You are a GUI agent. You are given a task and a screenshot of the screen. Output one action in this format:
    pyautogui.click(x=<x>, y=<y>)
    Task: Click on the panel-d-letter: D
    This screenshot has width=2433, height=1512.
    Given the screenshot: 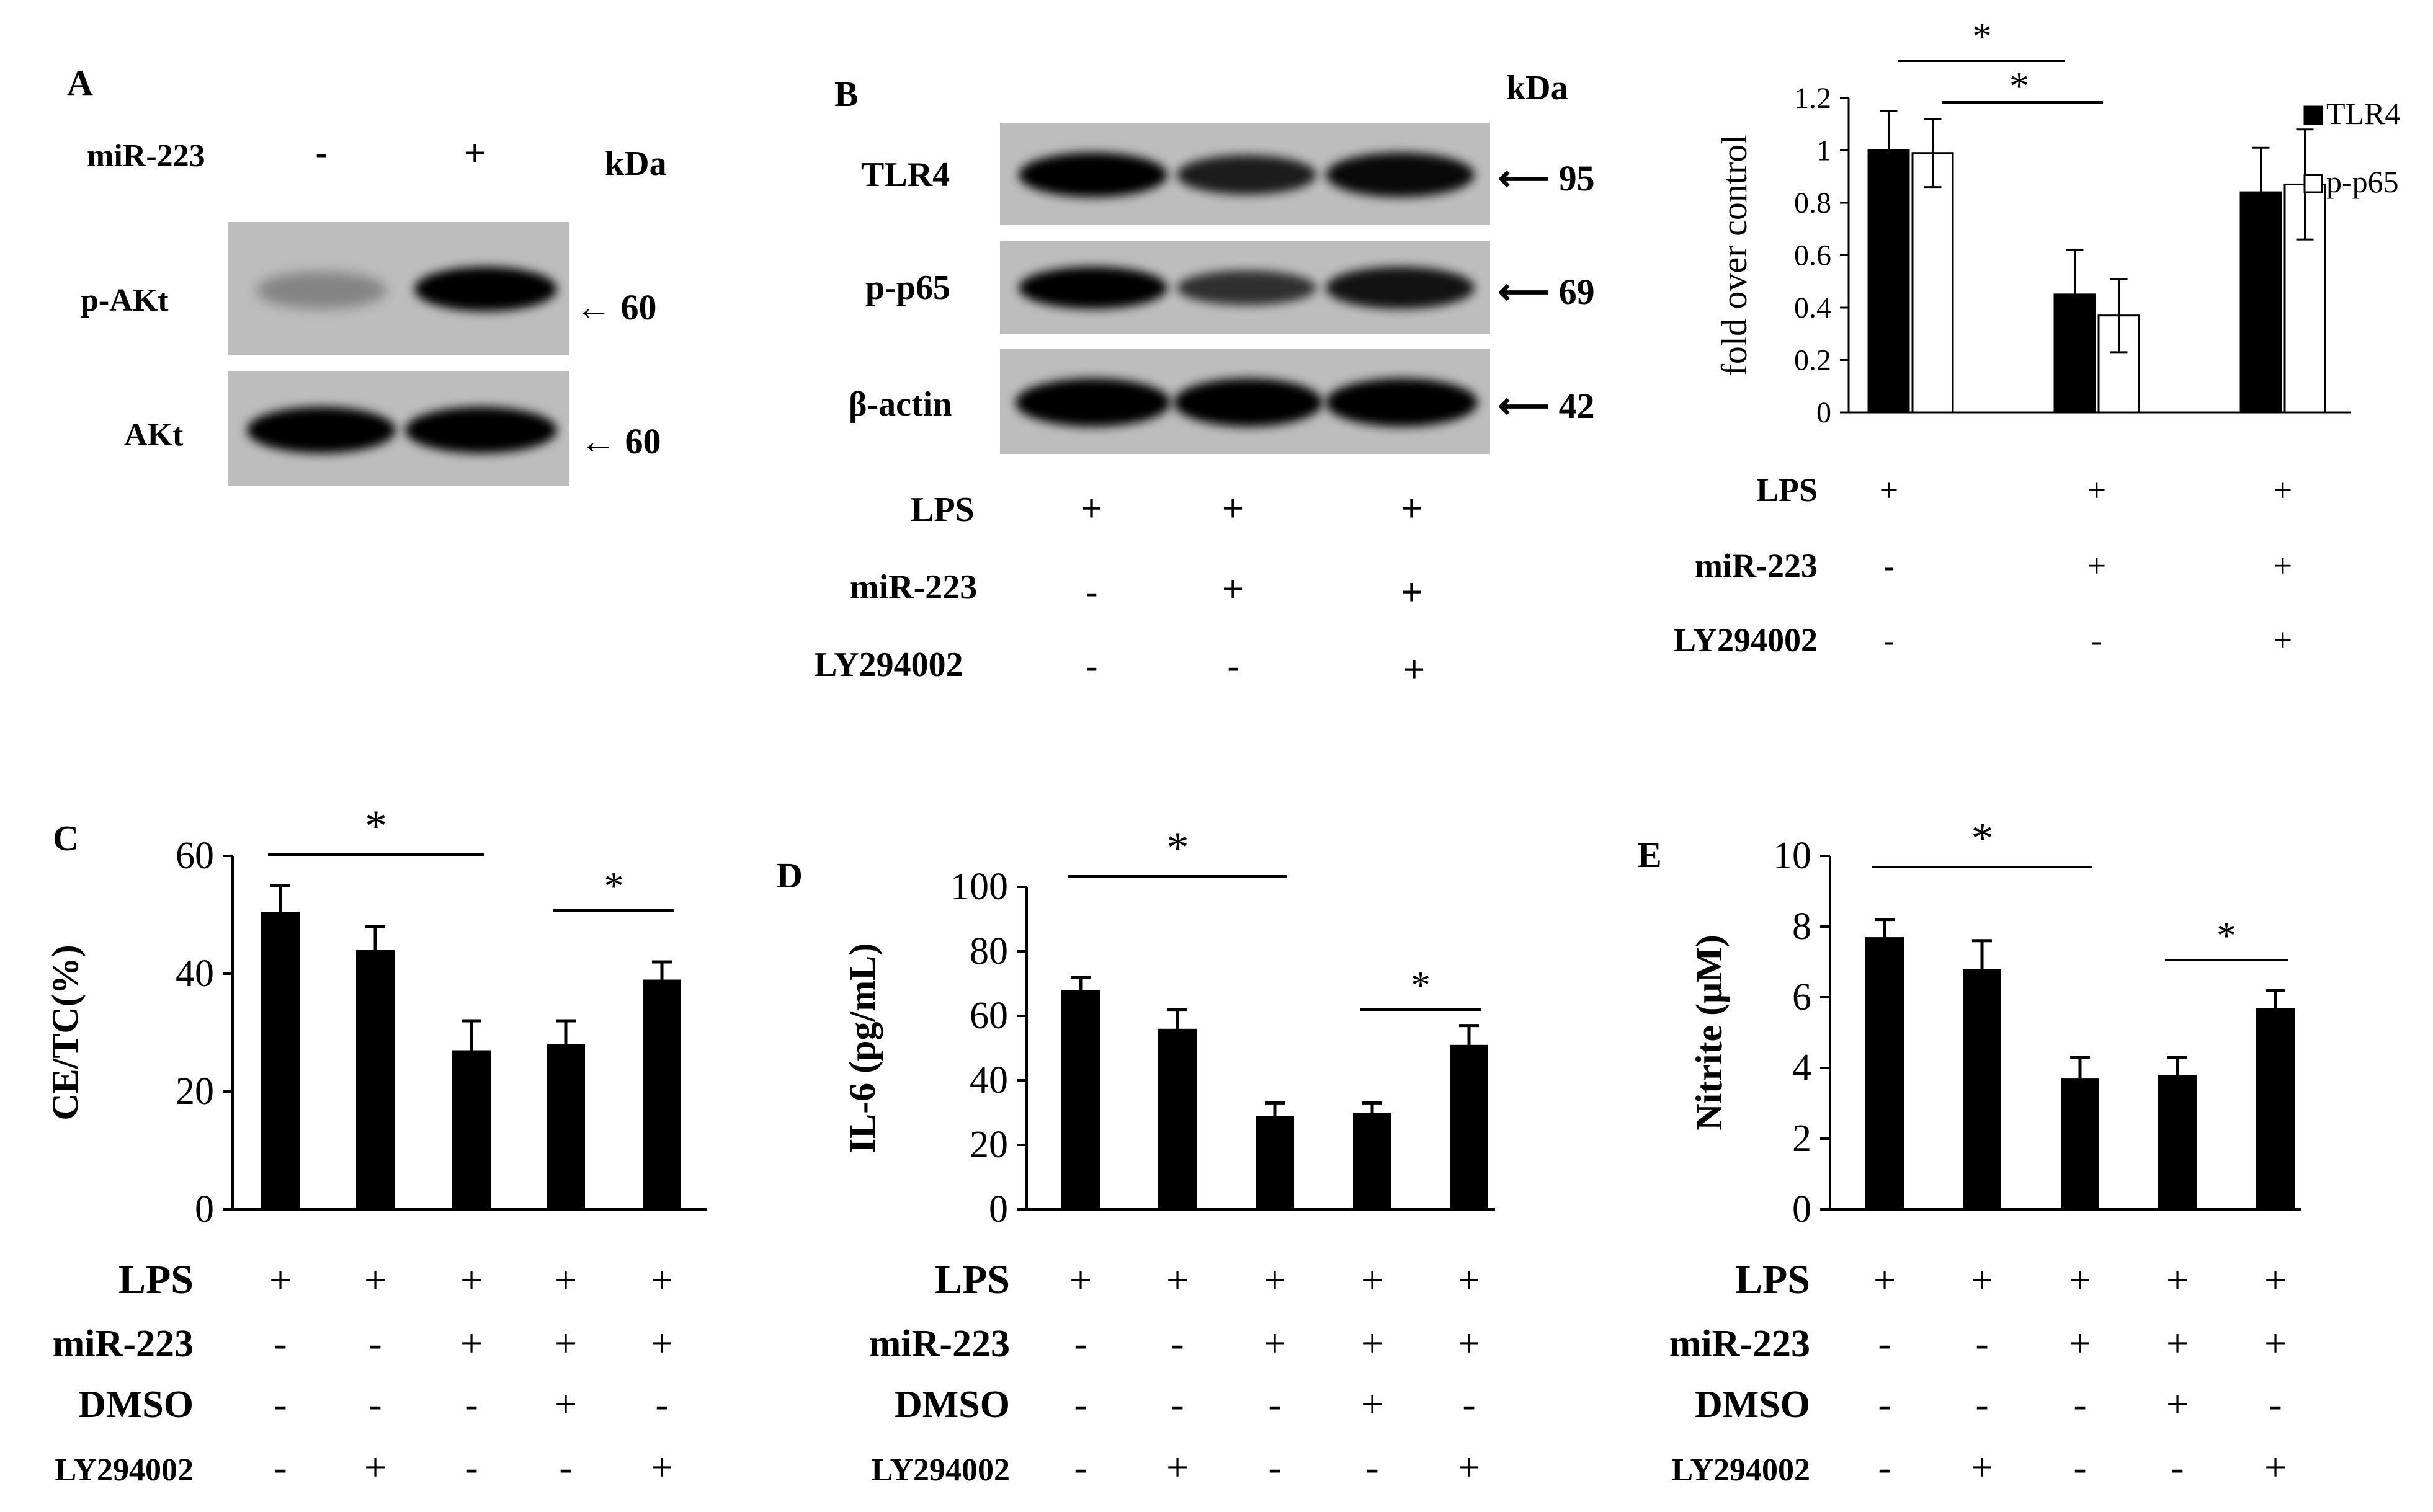 What is the action you would take?
    pyautogui.click(x=790, y=875)
    